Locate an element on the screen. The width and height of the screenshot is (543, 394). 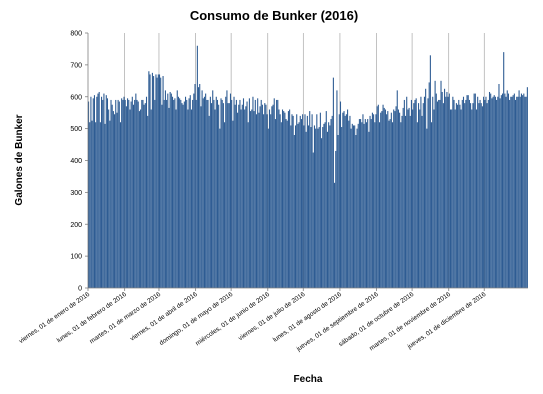
y-tick-label: 300 is located at coordinates (76, 193).